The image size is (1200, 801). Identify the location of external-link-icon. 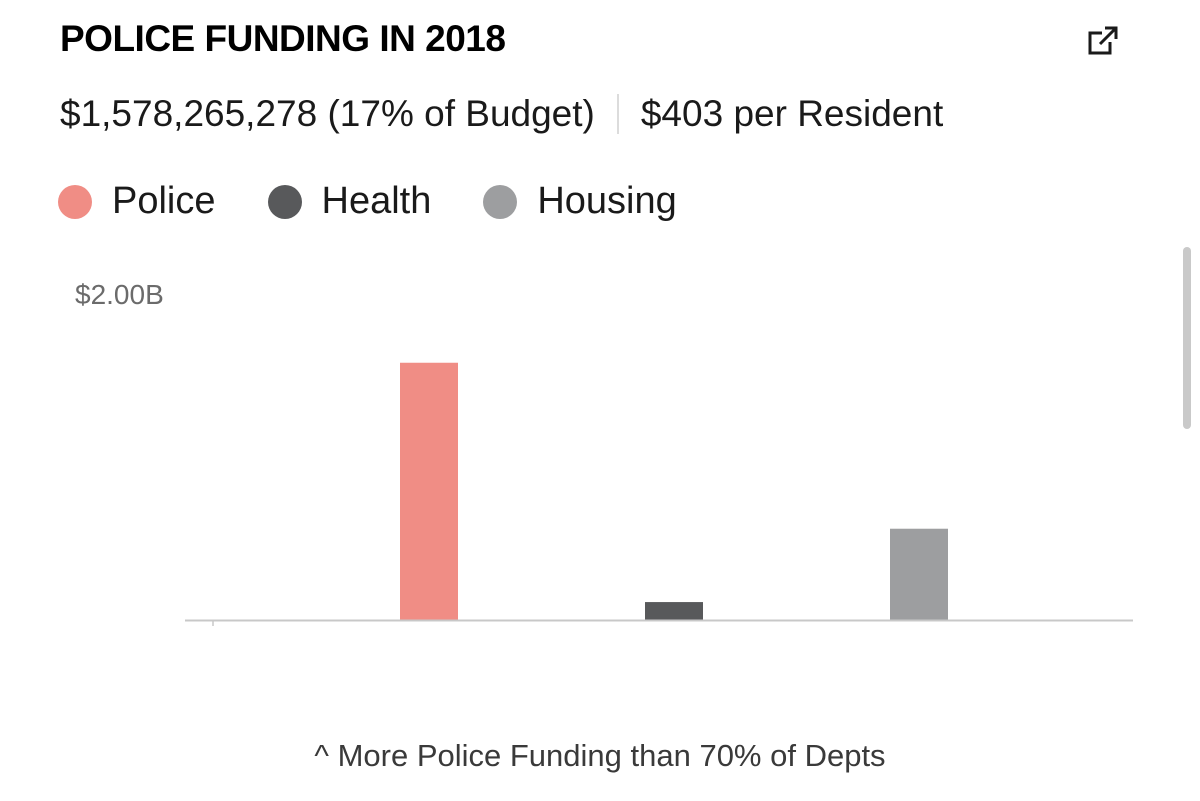
(1103, 41).